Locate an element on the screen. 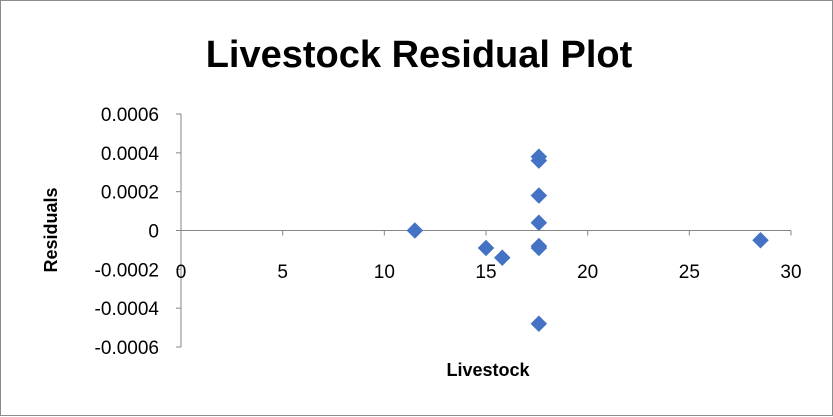 This screenshot has height=417, width=833. chart-title: Livestock Residual Plot is located at coordinates (419, 55).